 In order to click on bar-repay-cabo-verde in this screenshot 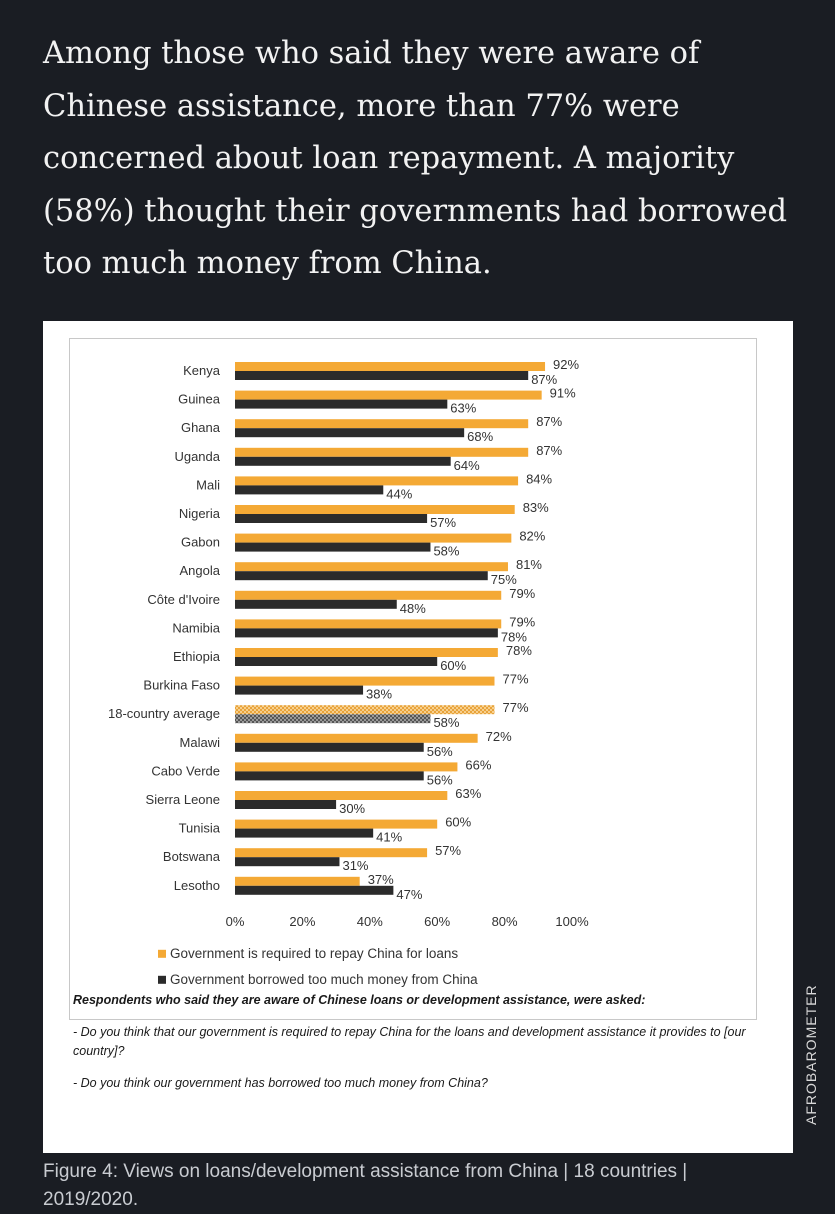, I will do `click(346, 767)`.